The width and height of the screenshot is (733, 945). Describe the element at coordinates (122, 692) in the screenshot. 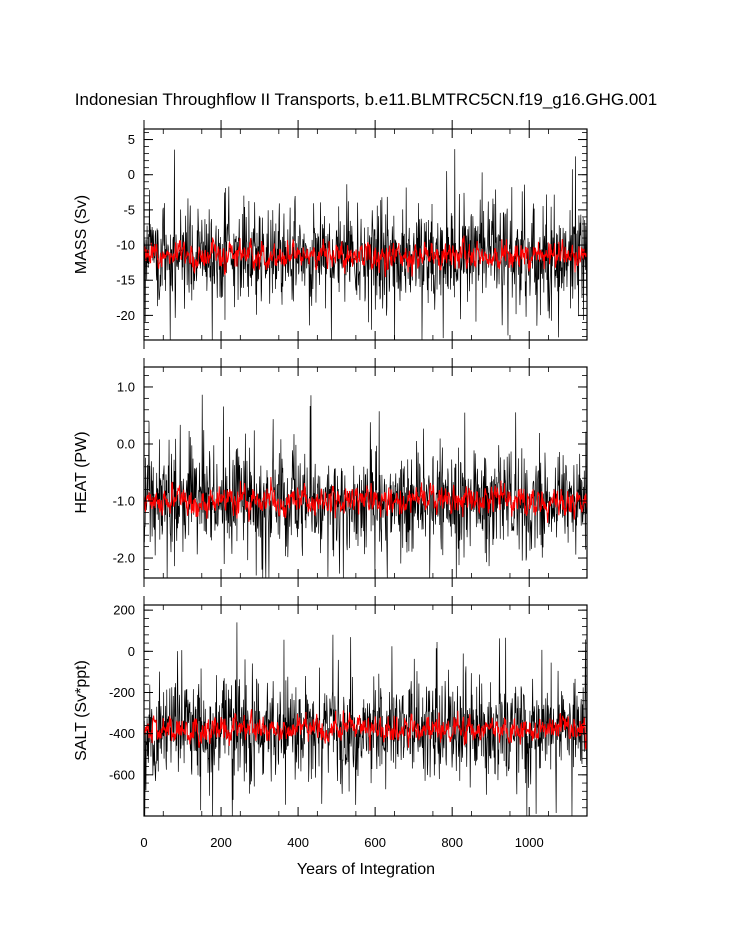

I see `y-tick-label: -200` at that location.